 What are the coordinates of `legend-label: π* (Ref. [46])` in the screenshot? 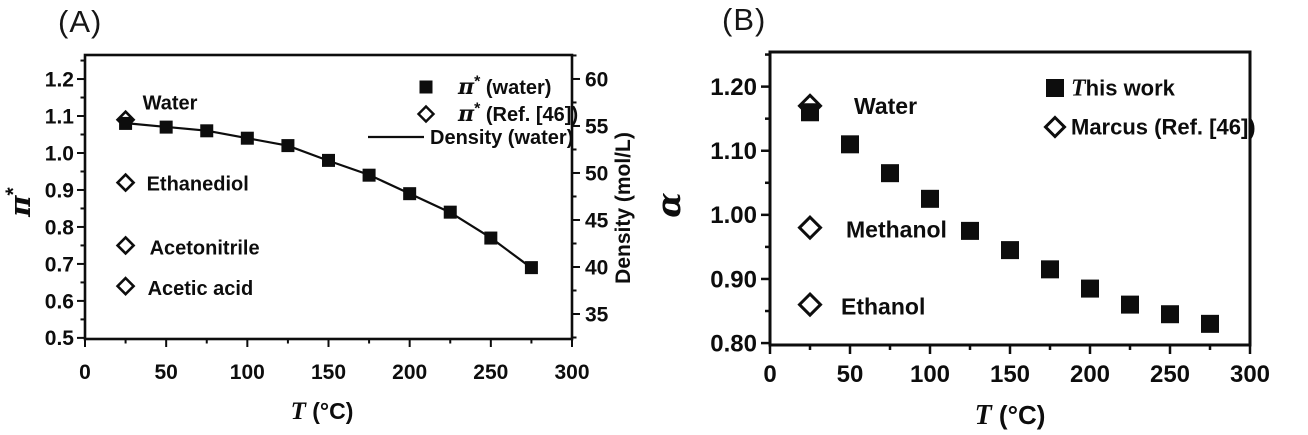 It's located at (517, 113).